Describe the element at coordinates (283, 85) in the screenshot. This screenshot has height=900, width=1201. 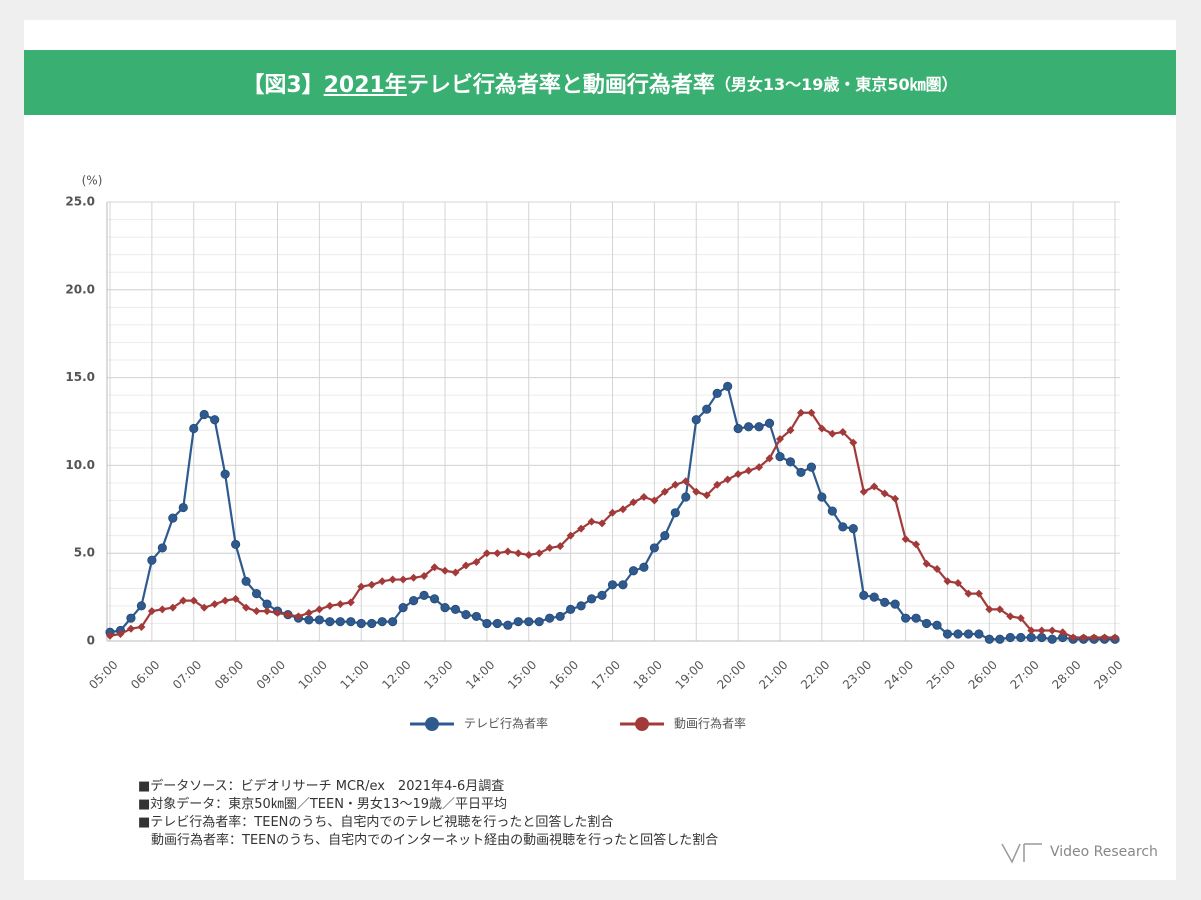
I see `title-part: 【図3】` at that location.